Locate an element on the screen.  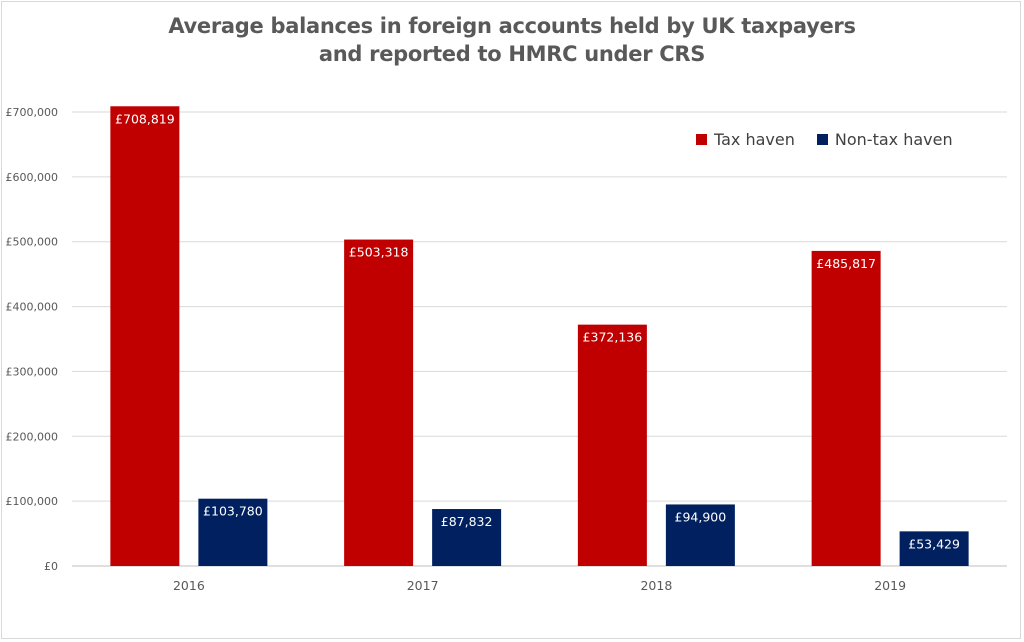
legend-swatch-non-tax-haven is located at coordinates (822, 139).